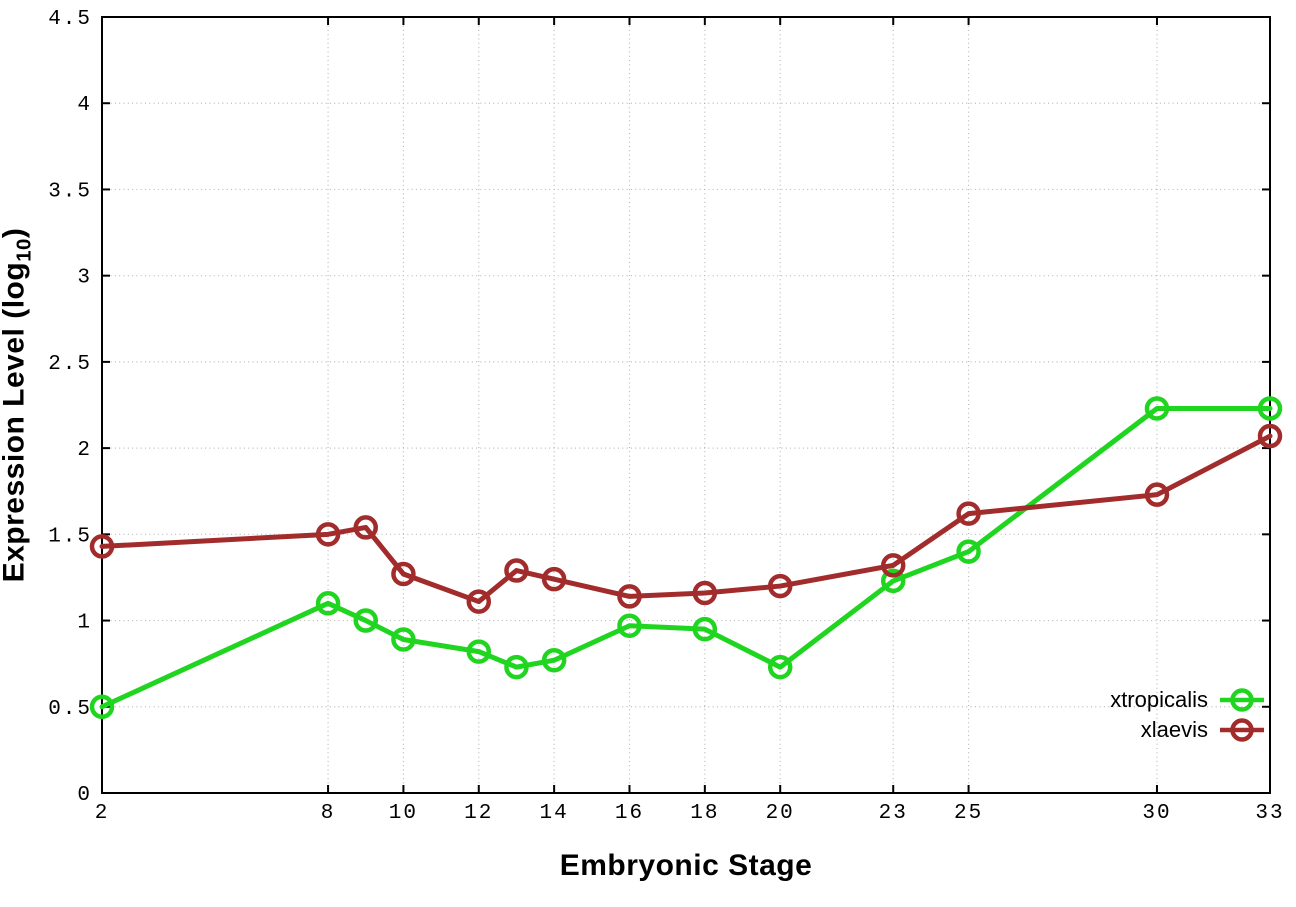 This screenshot has height=907, width=1296. I want to click on y-tick-label: 0, so click(84, 795).